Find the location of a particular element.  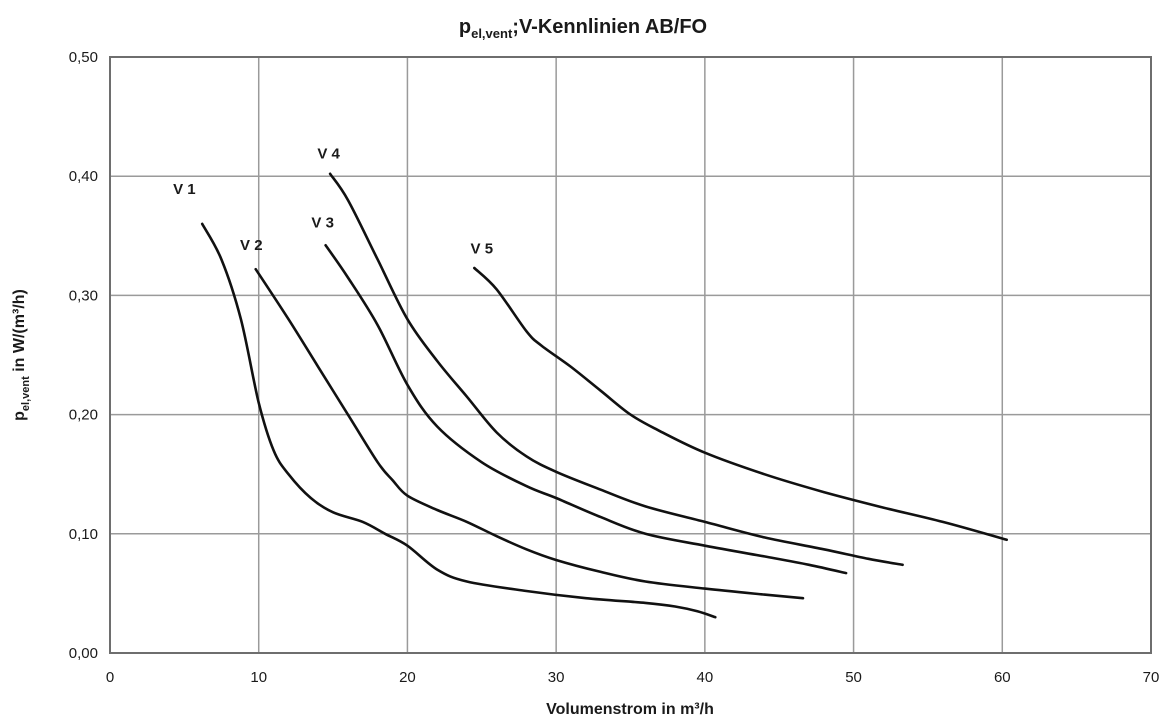

y-tick-label: 0,30 is located at coordinates (83, 295).